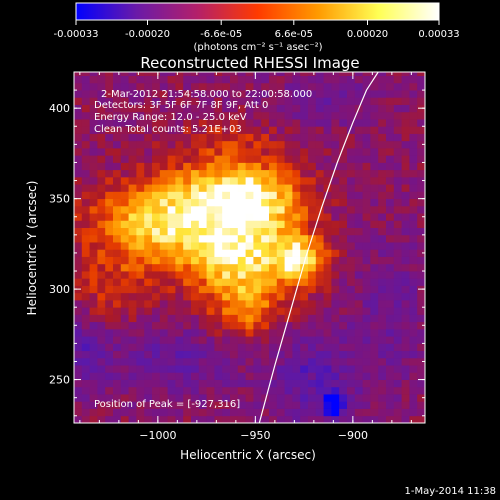 This screenshot has width=500, height=500. What do you see at coordinates (255, 435) in the screenshot?
I see `x-tick-label: −950` at bounding box center [255, 435].